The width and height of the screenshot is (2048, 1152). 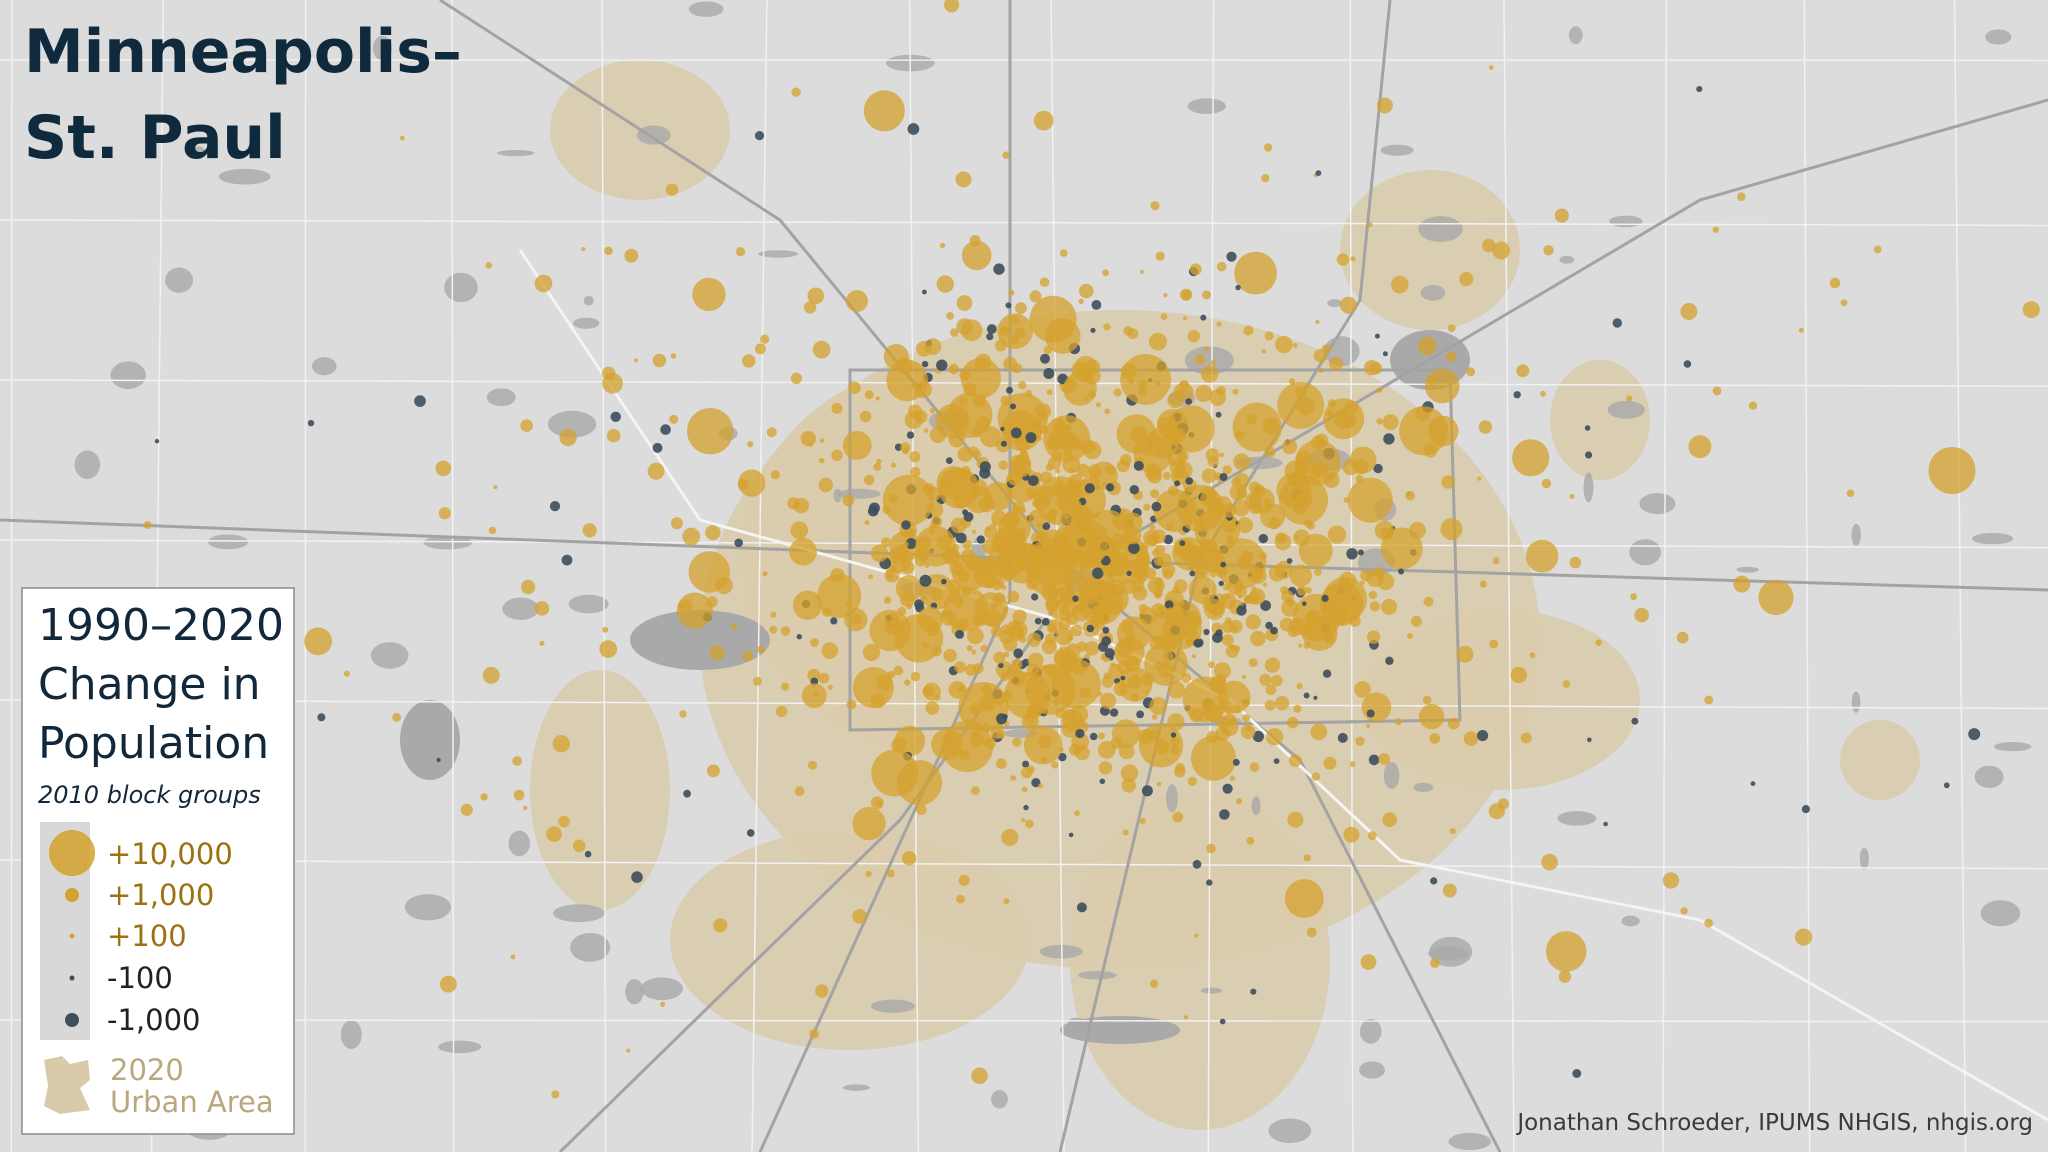 What do you see at coordinates (67, 1085) in the screenshot?
I see `legend-area-swatch` at bounding box center [67, 1085].